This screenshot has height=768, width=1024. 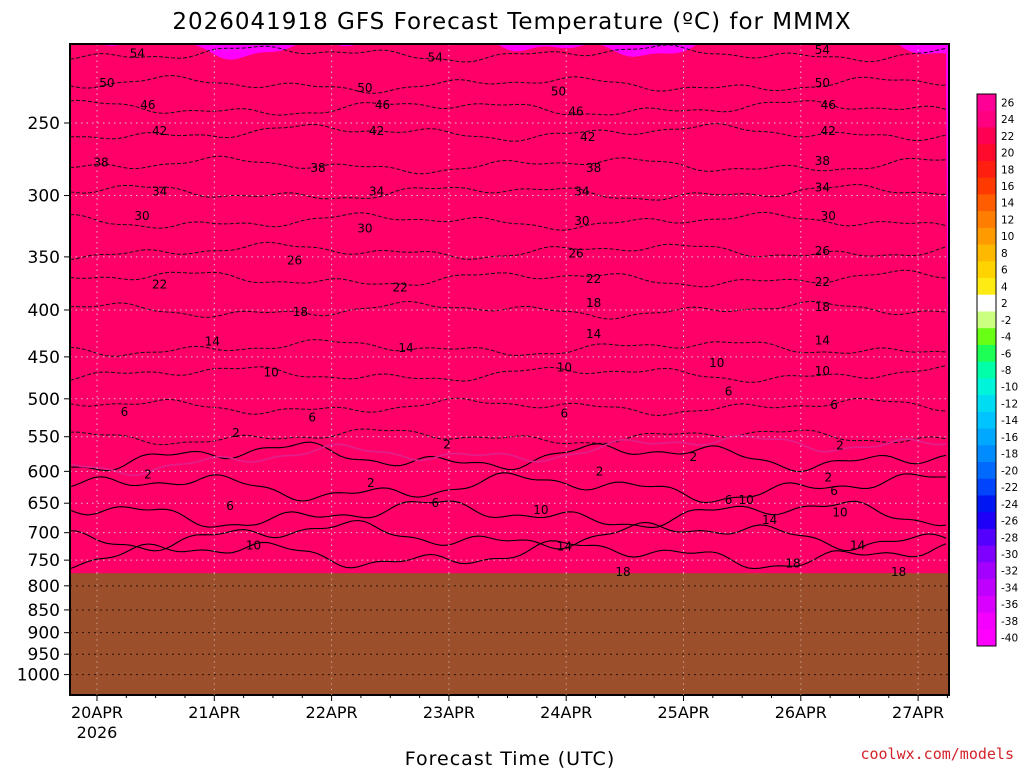 I want to click on y-tick-label: 500, so click(x=44, y=400).